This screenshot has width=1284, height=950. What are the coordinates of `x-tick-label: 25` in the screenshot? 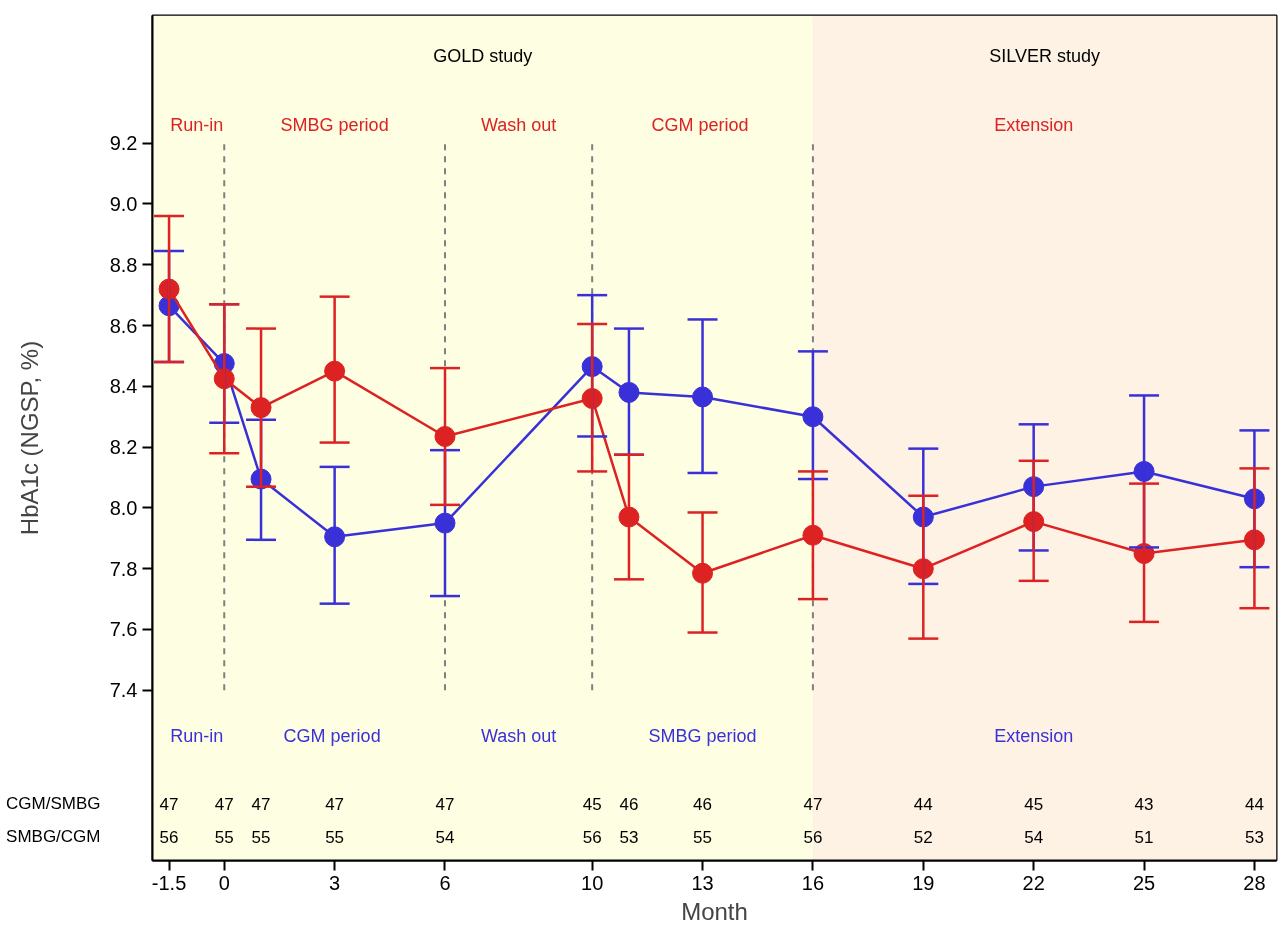 It's located at (1144, 882).